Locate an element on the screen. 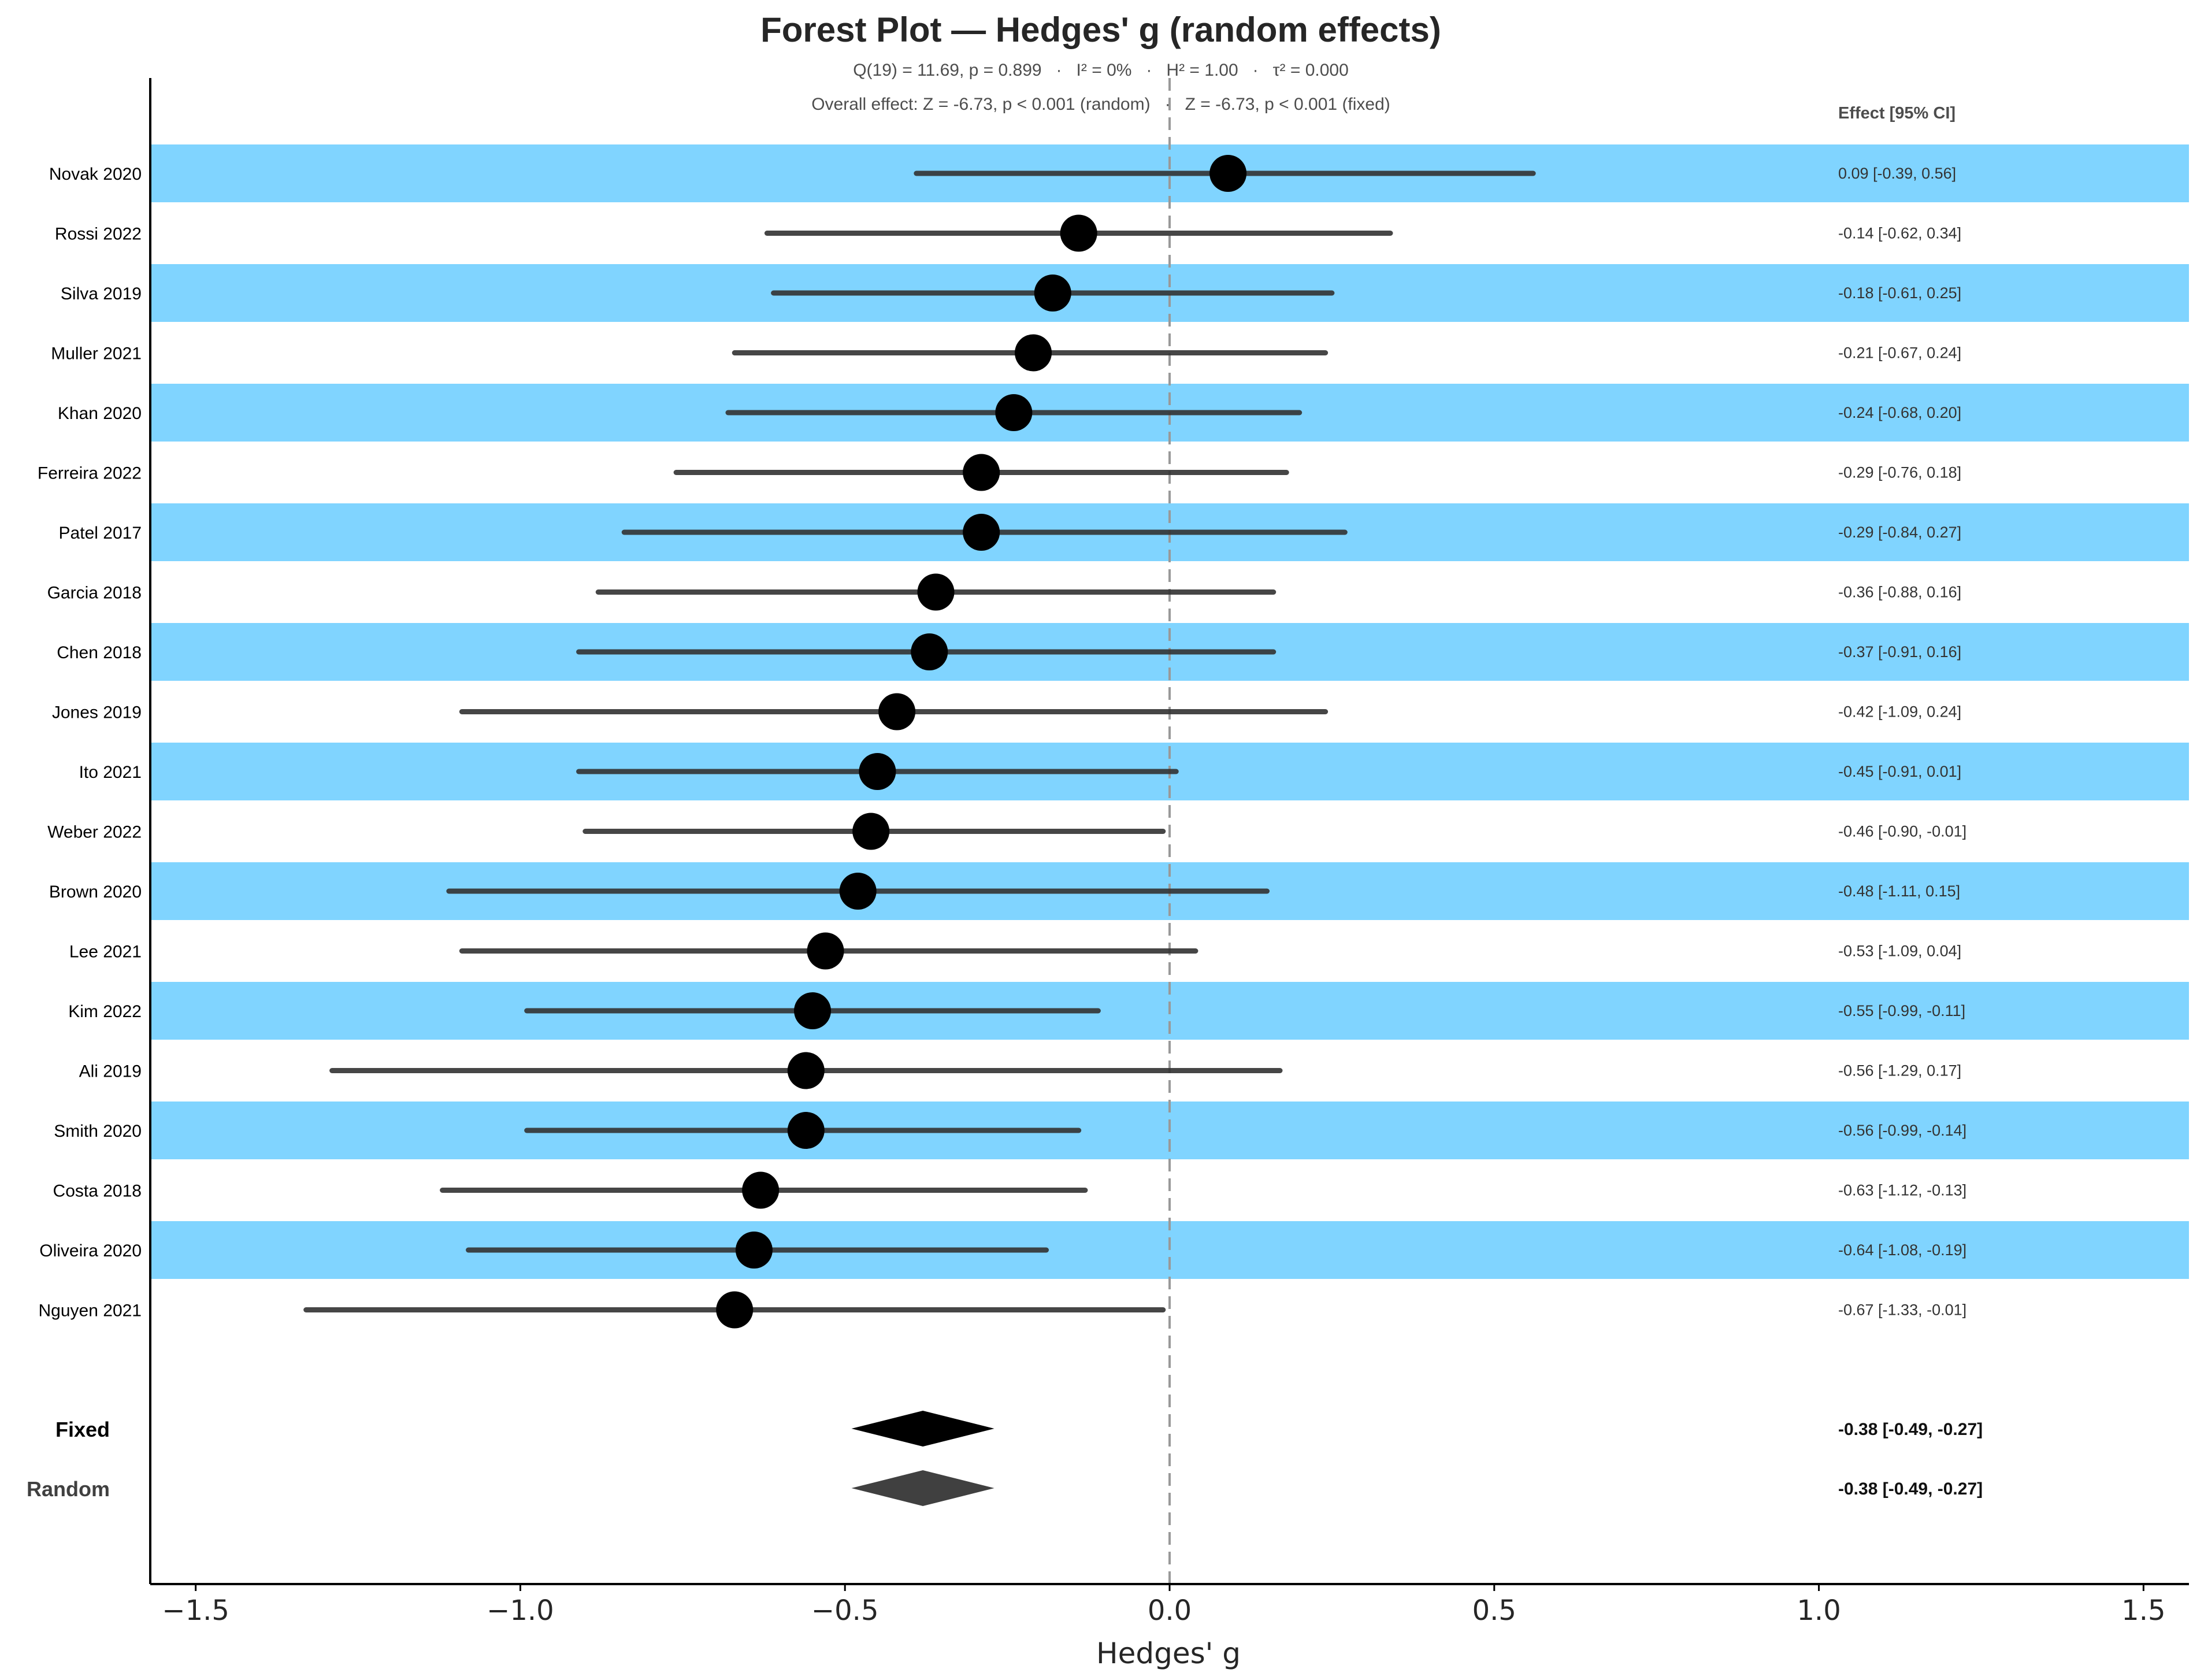  ci-label: -0.29 [-0.76, 0.18] is located at coordinates (1899, 472).